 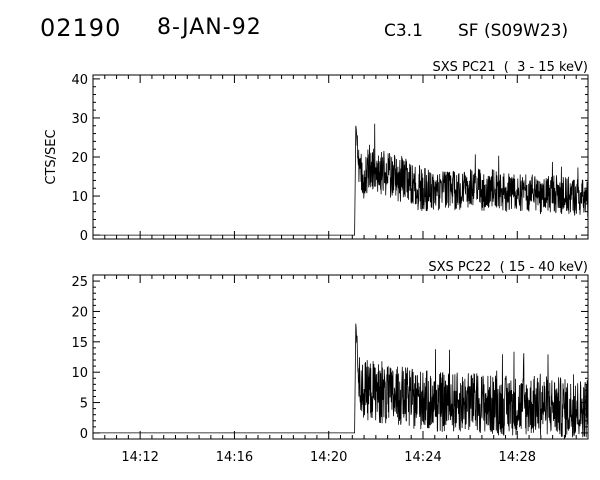 What do you see at coordinates (84, 404) in the screenshot?
I see `y-tick-label: 5` at bounding box center [84, 404].